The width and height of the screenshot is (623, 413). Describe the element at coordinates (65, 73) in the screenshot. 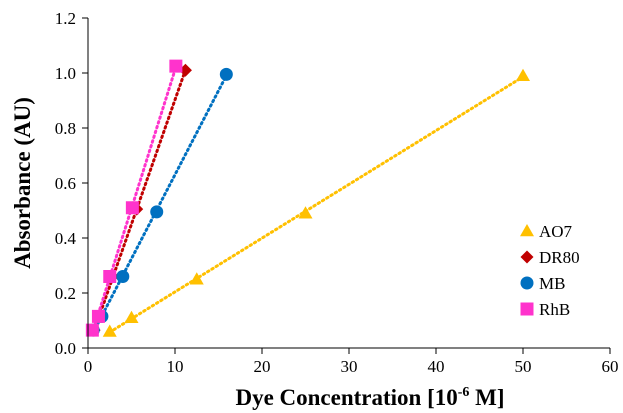

I see `y-tick-label: 1.0` at that location.